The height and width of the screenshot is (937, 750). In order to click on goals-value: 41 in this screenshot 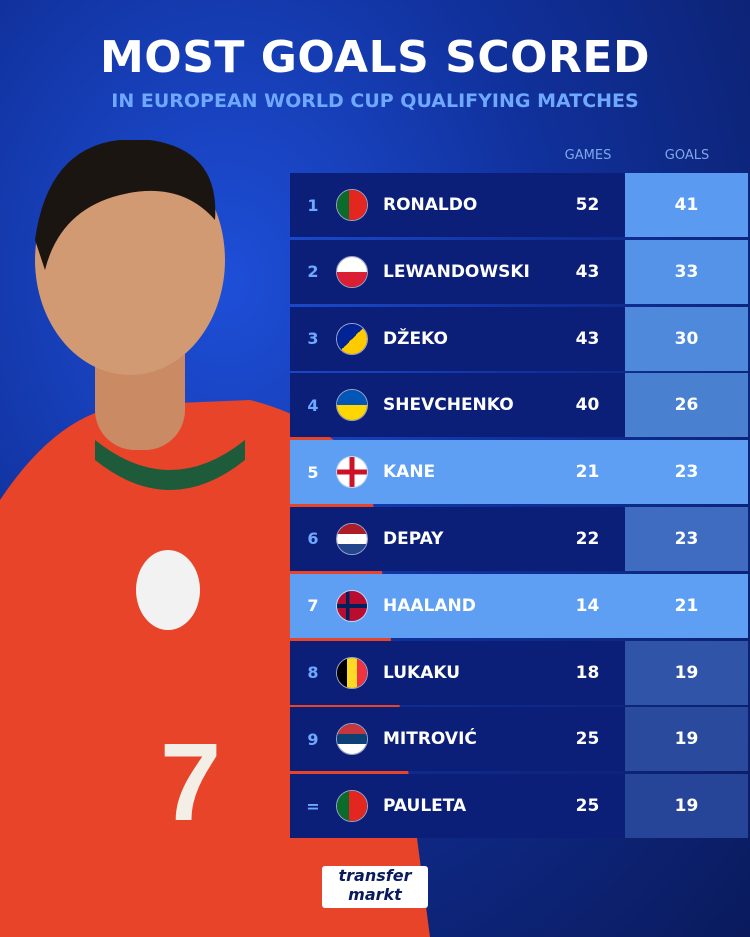, I will do `click(686, 205)`.